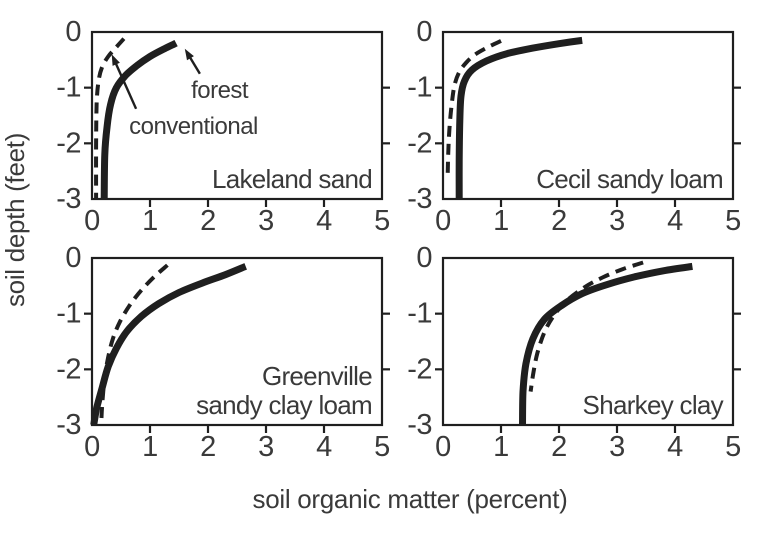  Describe the element at coordinates (193, 126) in the screenshot. I see `annotation-conventional: conventional` at that location.